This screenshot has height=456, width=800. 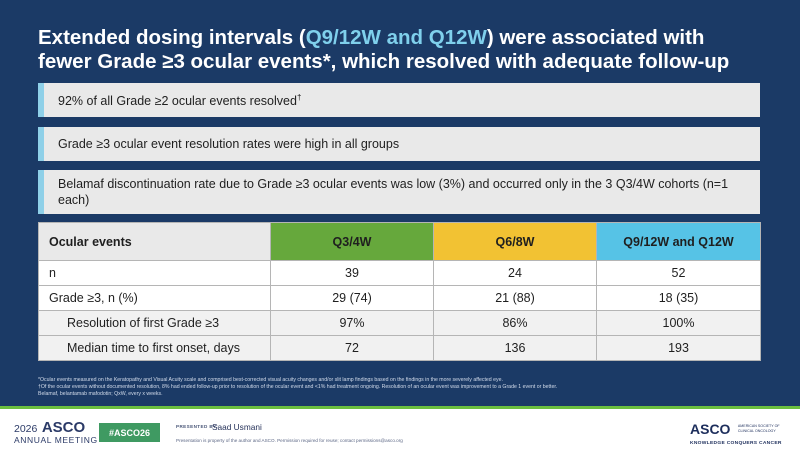 I want to click on table-row: n 39 24 52, so click(x=399, y=273).